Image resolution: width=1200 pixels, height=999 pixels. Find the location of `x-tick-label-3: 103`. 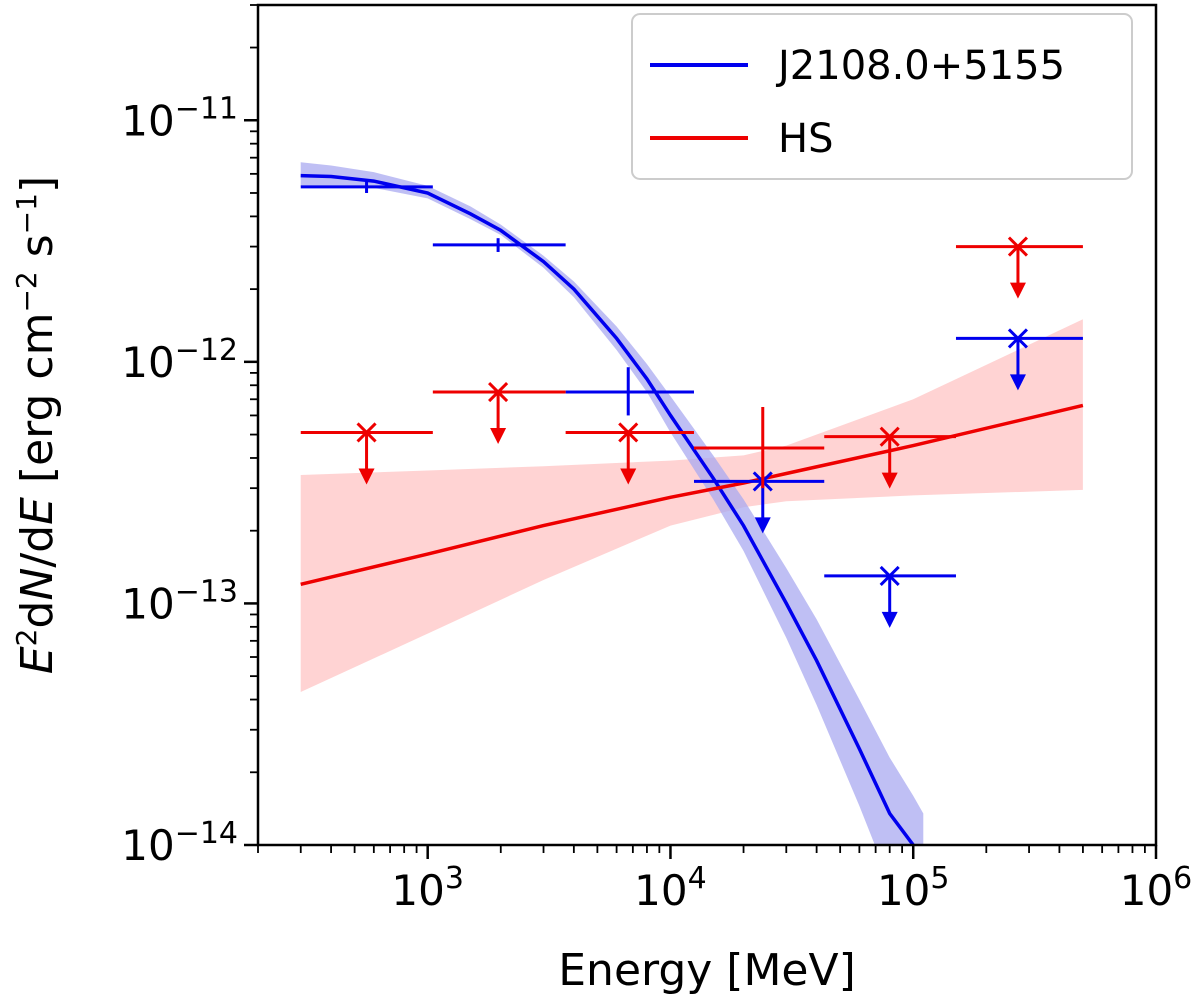

x-tick-label-3: 103 is located at coordinates (427, 888).